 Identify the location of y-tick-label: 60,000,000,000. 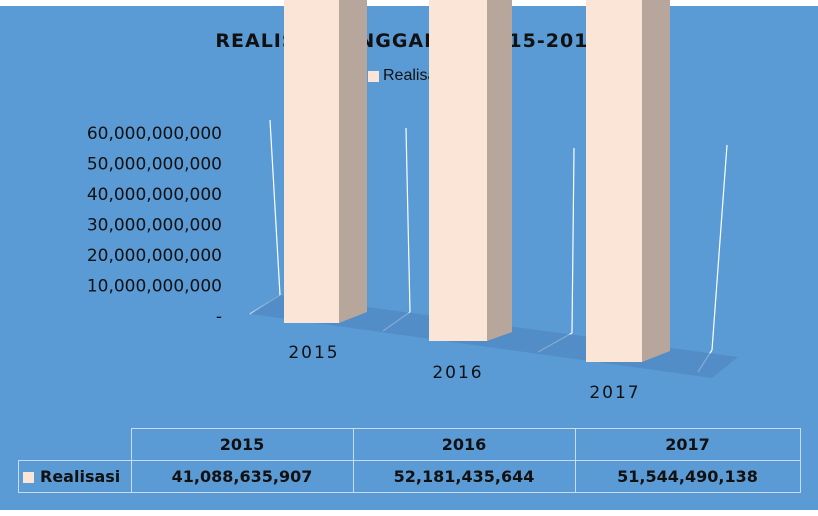
(154, 134).